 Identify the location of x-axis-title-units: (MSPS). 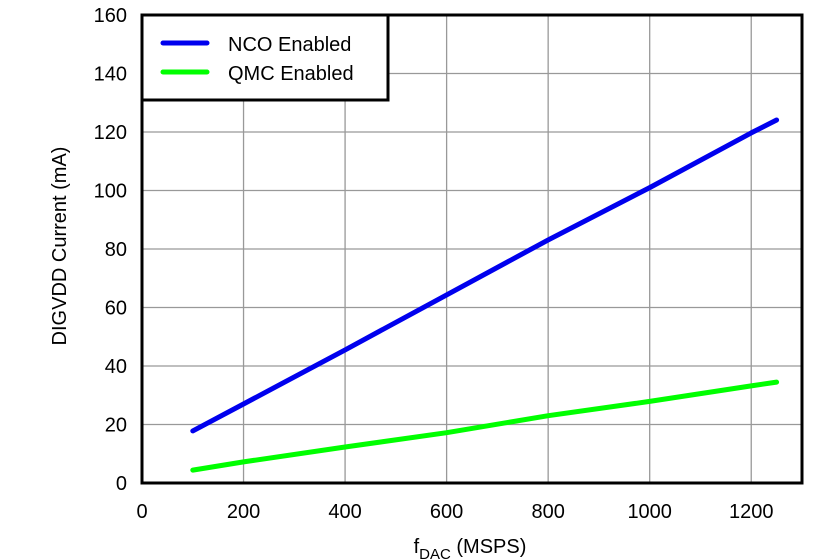
(489, 547).